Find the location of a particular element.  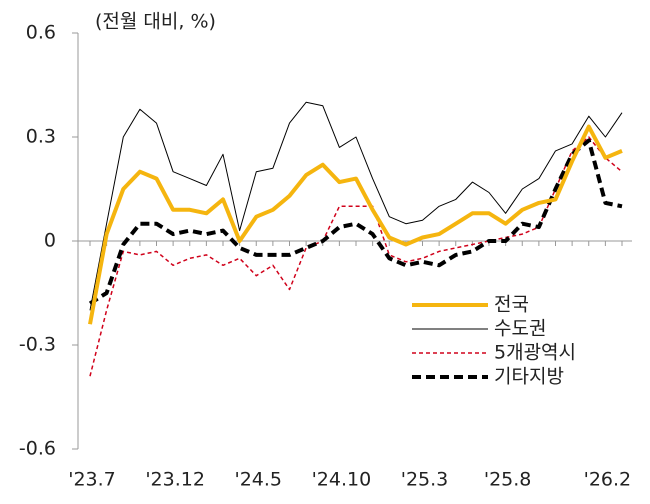

x-tick-label: '23.12 is located at coordinates (175, 480).